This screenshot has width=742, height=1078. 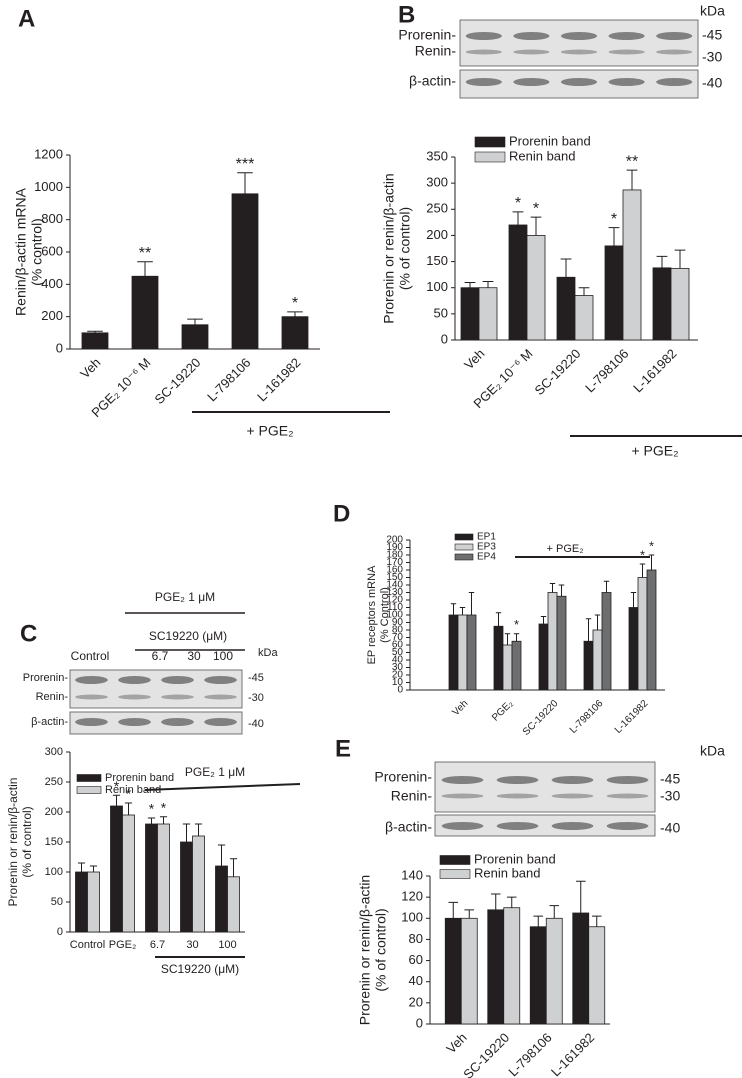 I want to click on blot-row-label: Renin-, so click(x=436, y=51).